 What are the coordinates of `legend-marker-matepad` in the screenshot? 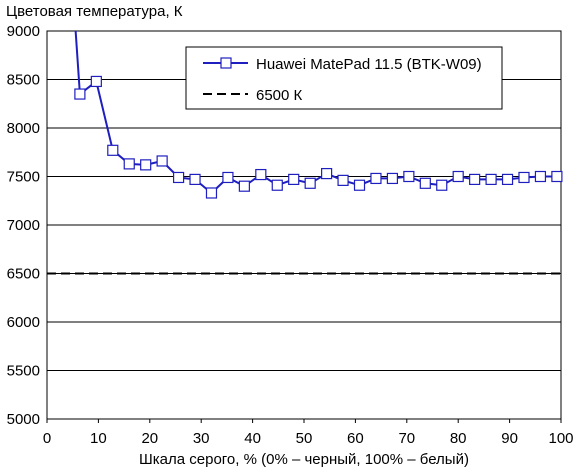 It's located at (226, 63).